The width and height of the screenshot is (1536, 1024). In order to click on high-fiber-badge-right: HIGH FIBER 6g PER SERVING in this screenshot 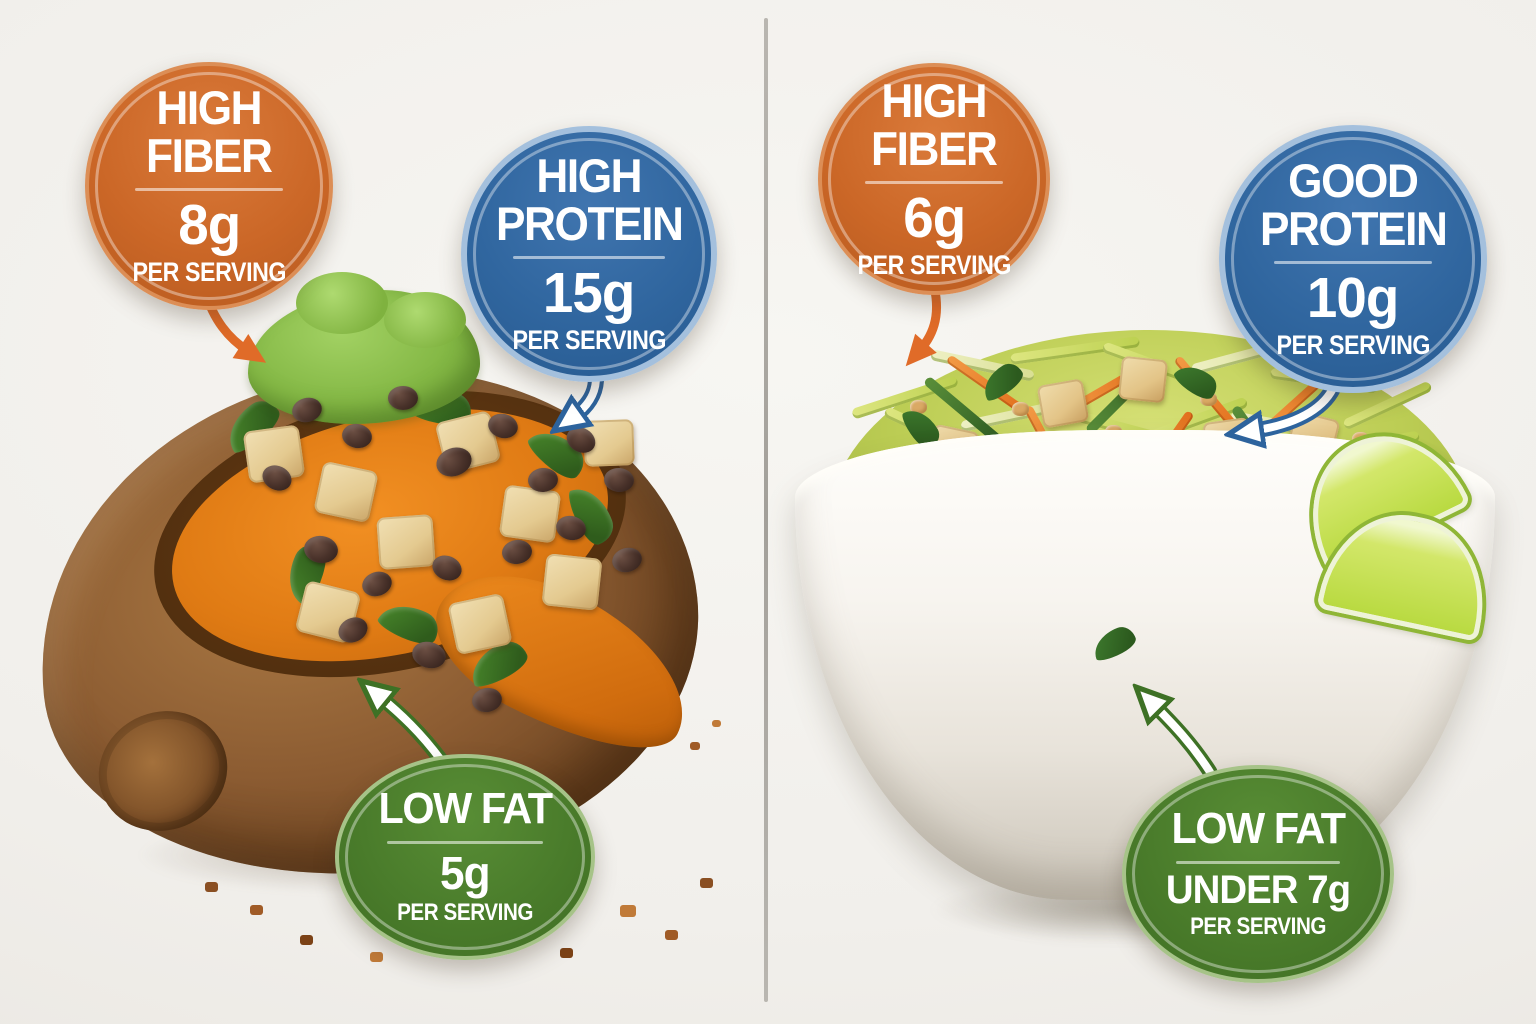, I will do `click(934, 179)`.